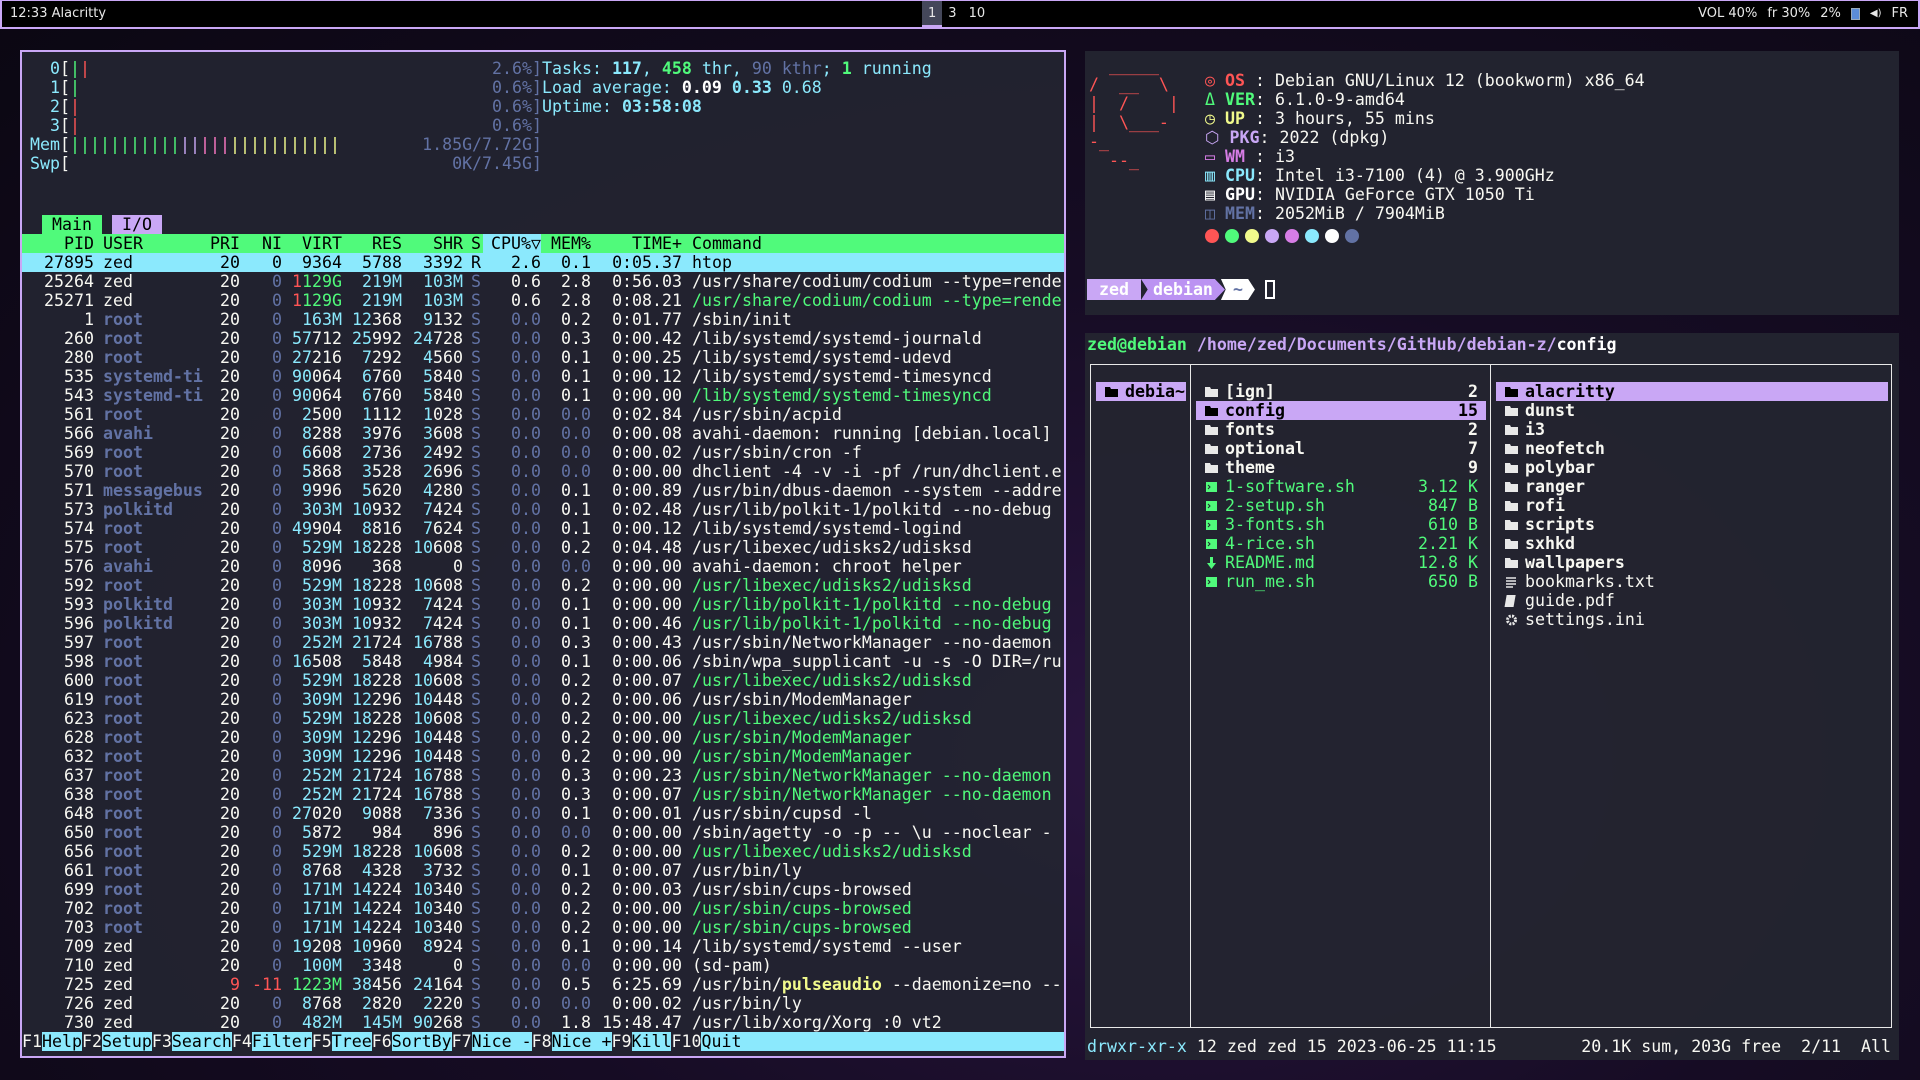  Describe the element at coordinates (1341, 543) in the screenshot. I see `file-item: 4-rice.sh 2.21 K` at that location.